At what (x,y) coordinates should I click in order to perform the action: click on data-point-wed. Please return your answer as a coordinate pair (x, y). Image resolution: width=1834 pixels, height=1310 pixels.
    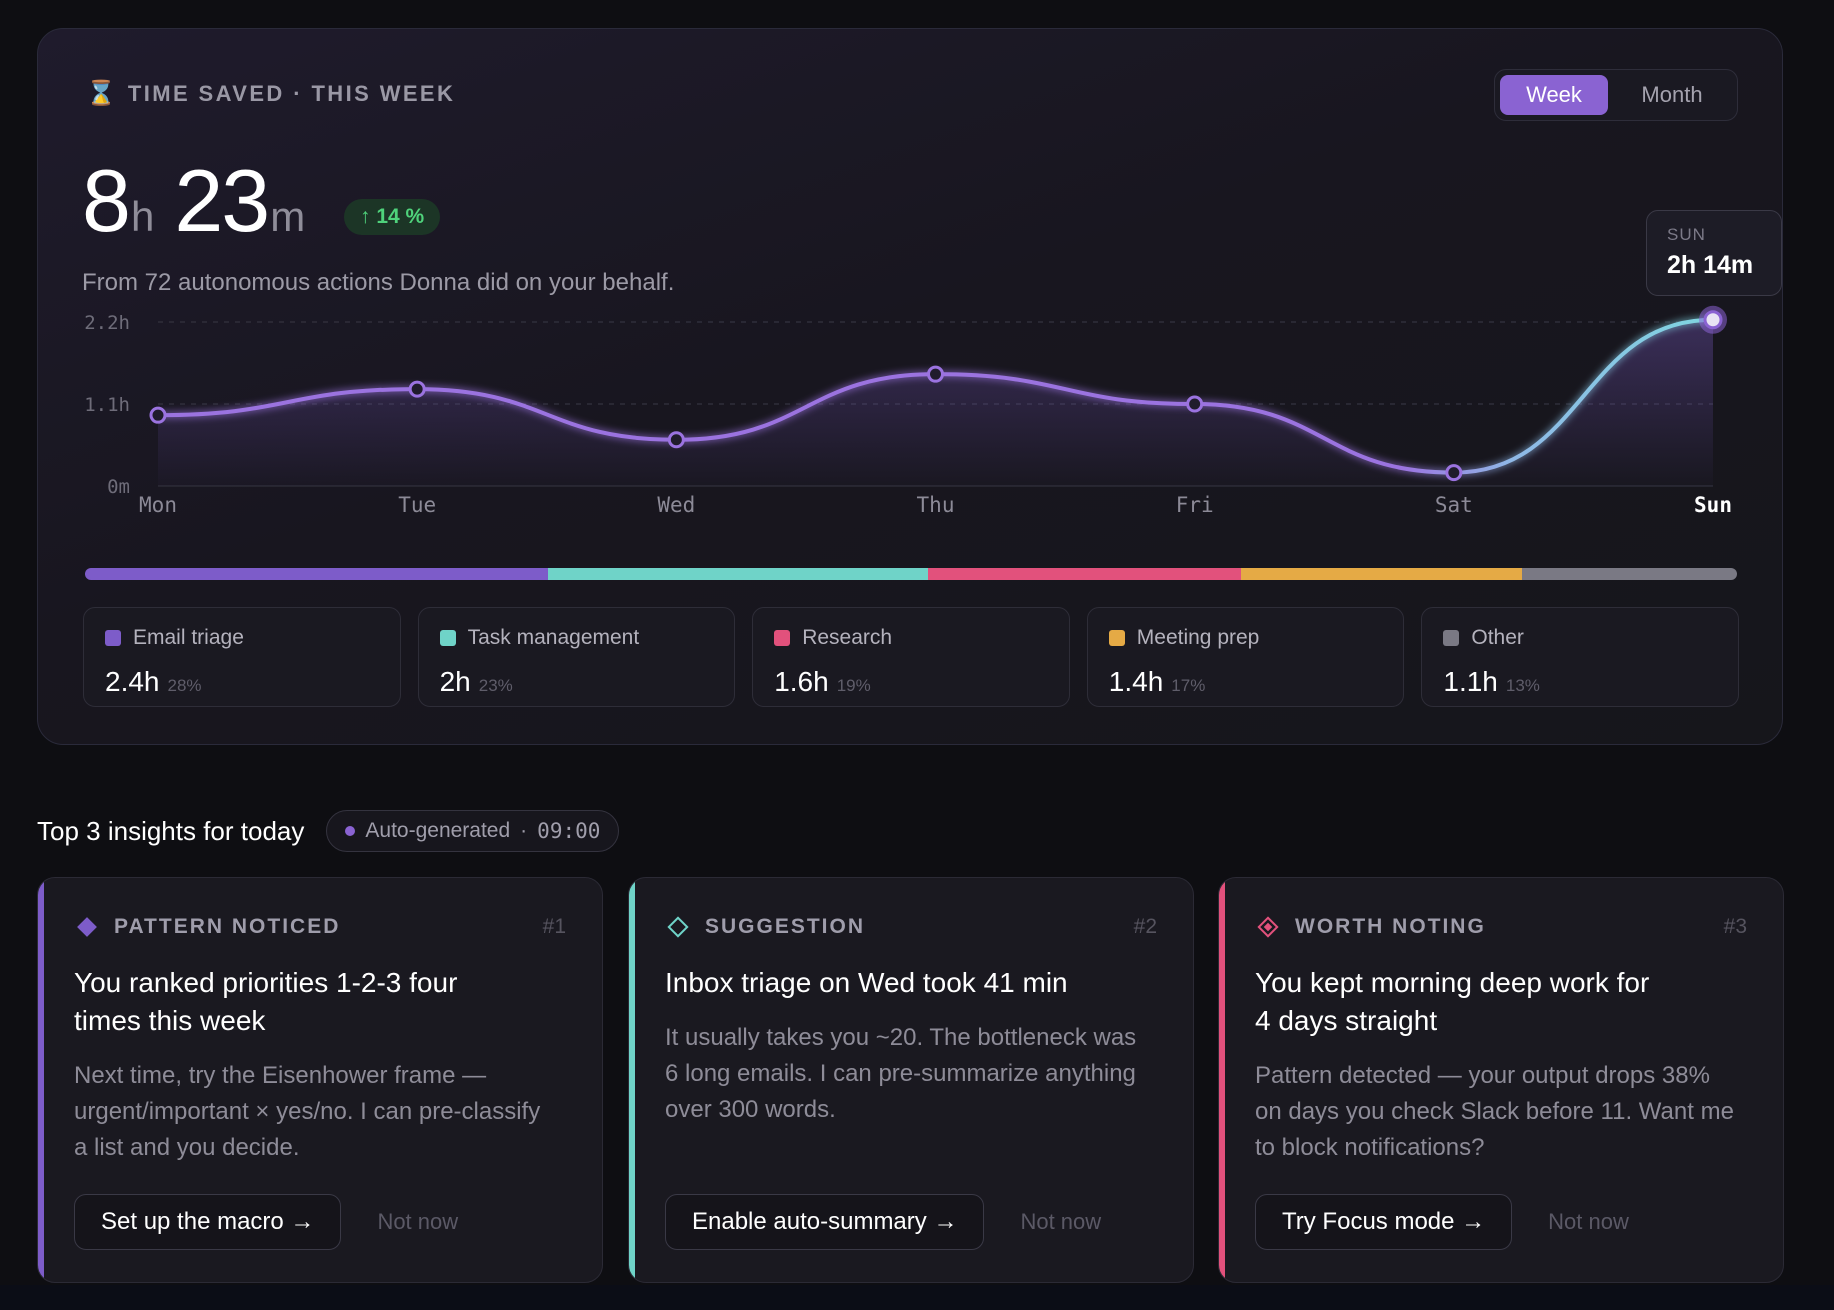
    Looking at the image, I should click on (676, 440).